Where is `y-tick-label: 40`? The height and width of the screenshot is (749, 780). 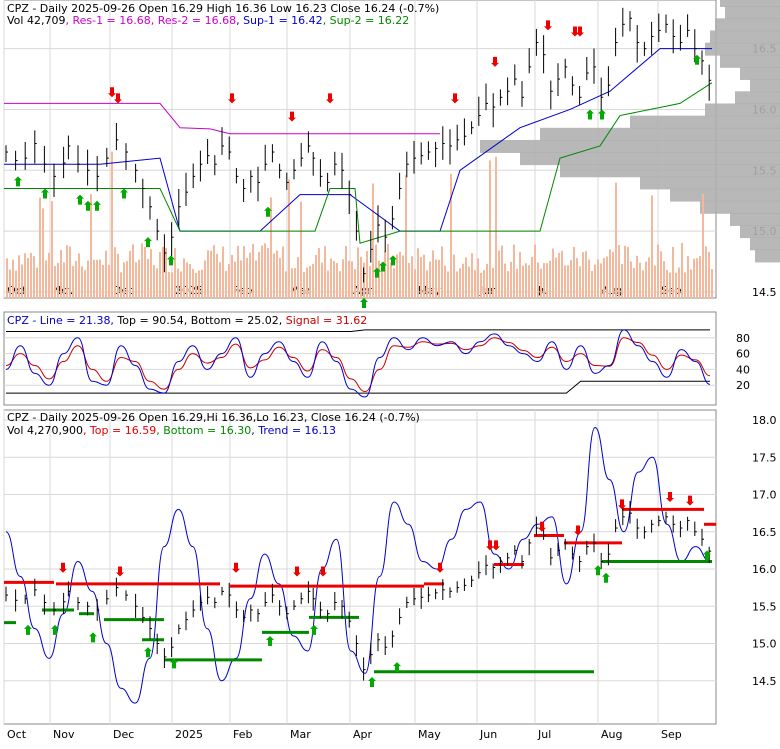
y-tick-label: 40 is located at coordinates (743, 369).